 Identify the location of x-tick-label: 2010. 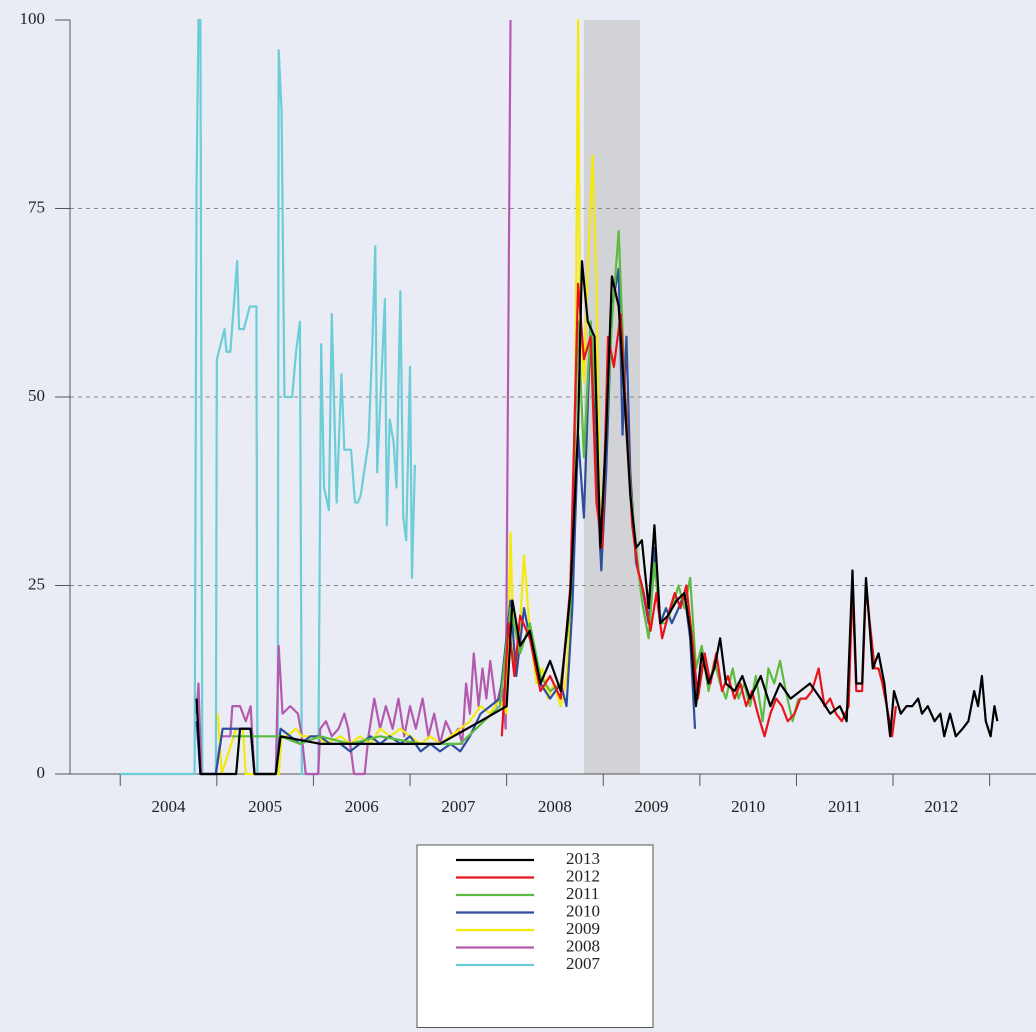
(748, 806).